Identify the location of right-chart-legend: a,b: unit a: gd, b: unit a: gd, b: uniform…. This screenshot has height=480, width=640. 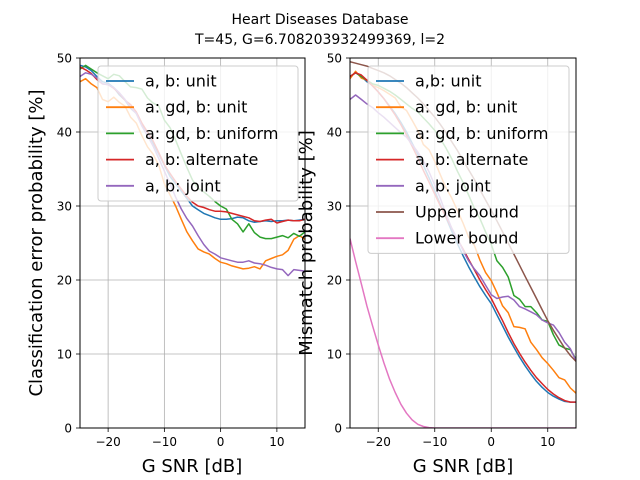
(468, 159).